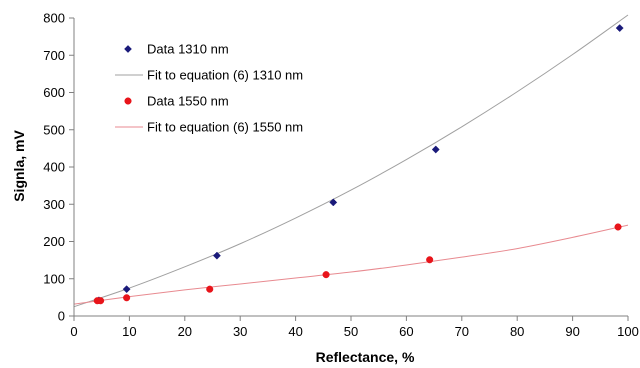  I want to click on x-tick-label: 0, so click(73, 331).